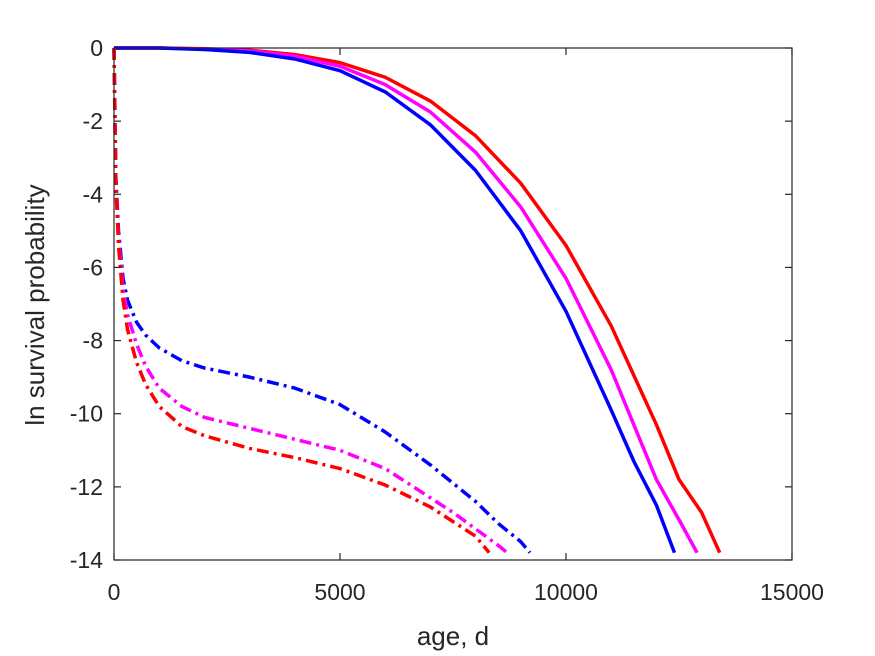 The height and width of the screenshot is (656, 875). I want to click on y-axis-label: ln survival probability, so click(35, 304).